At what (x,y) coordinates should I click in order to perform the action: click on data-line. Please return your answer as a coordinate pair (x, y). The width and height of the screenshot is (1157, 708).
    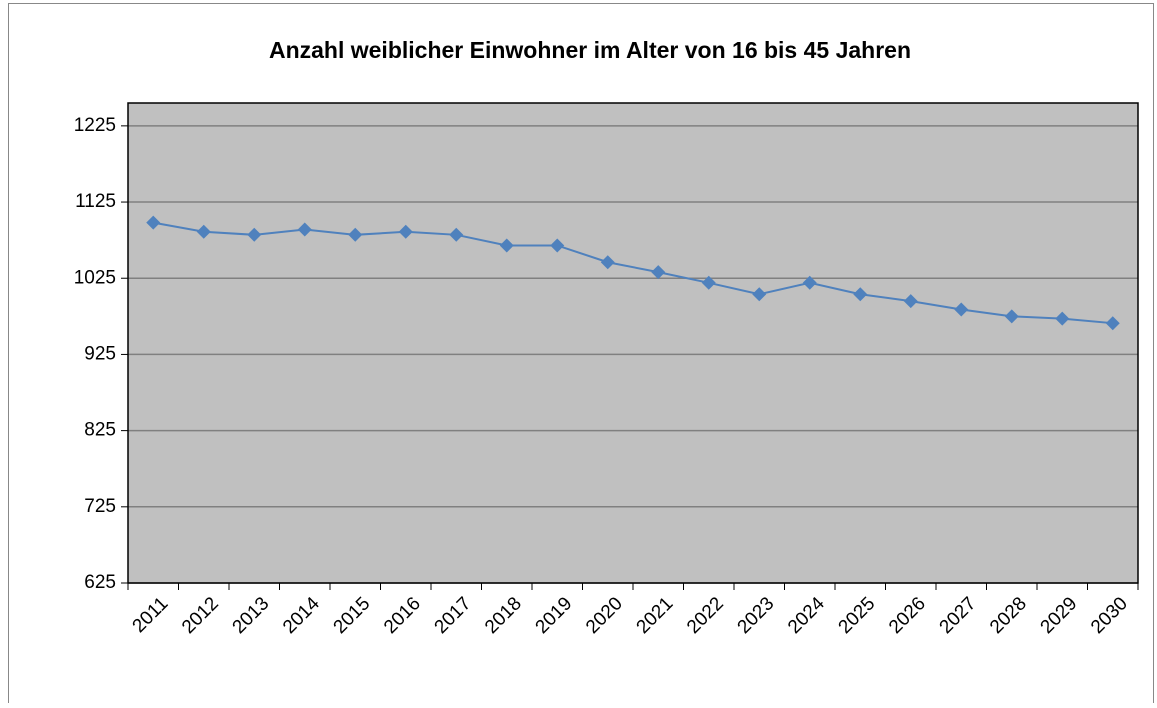
    Looking at the image, I should click on (633, 273).